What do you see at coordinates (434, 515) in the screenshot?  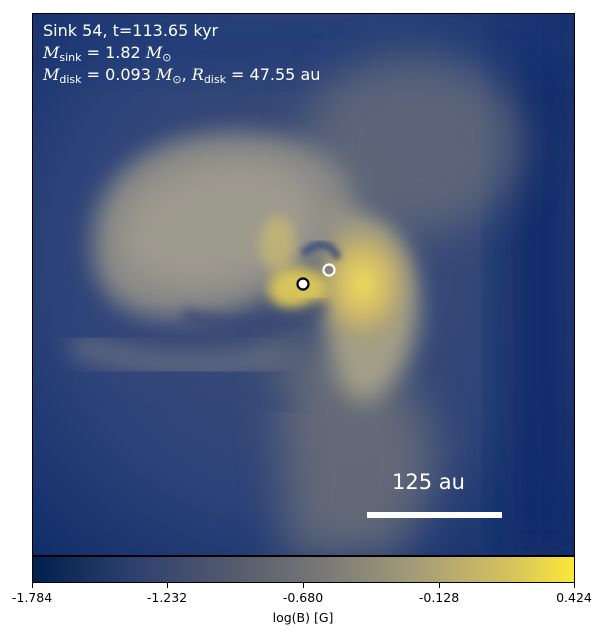 I see `scale-bar` at bounding box center [434, 515].